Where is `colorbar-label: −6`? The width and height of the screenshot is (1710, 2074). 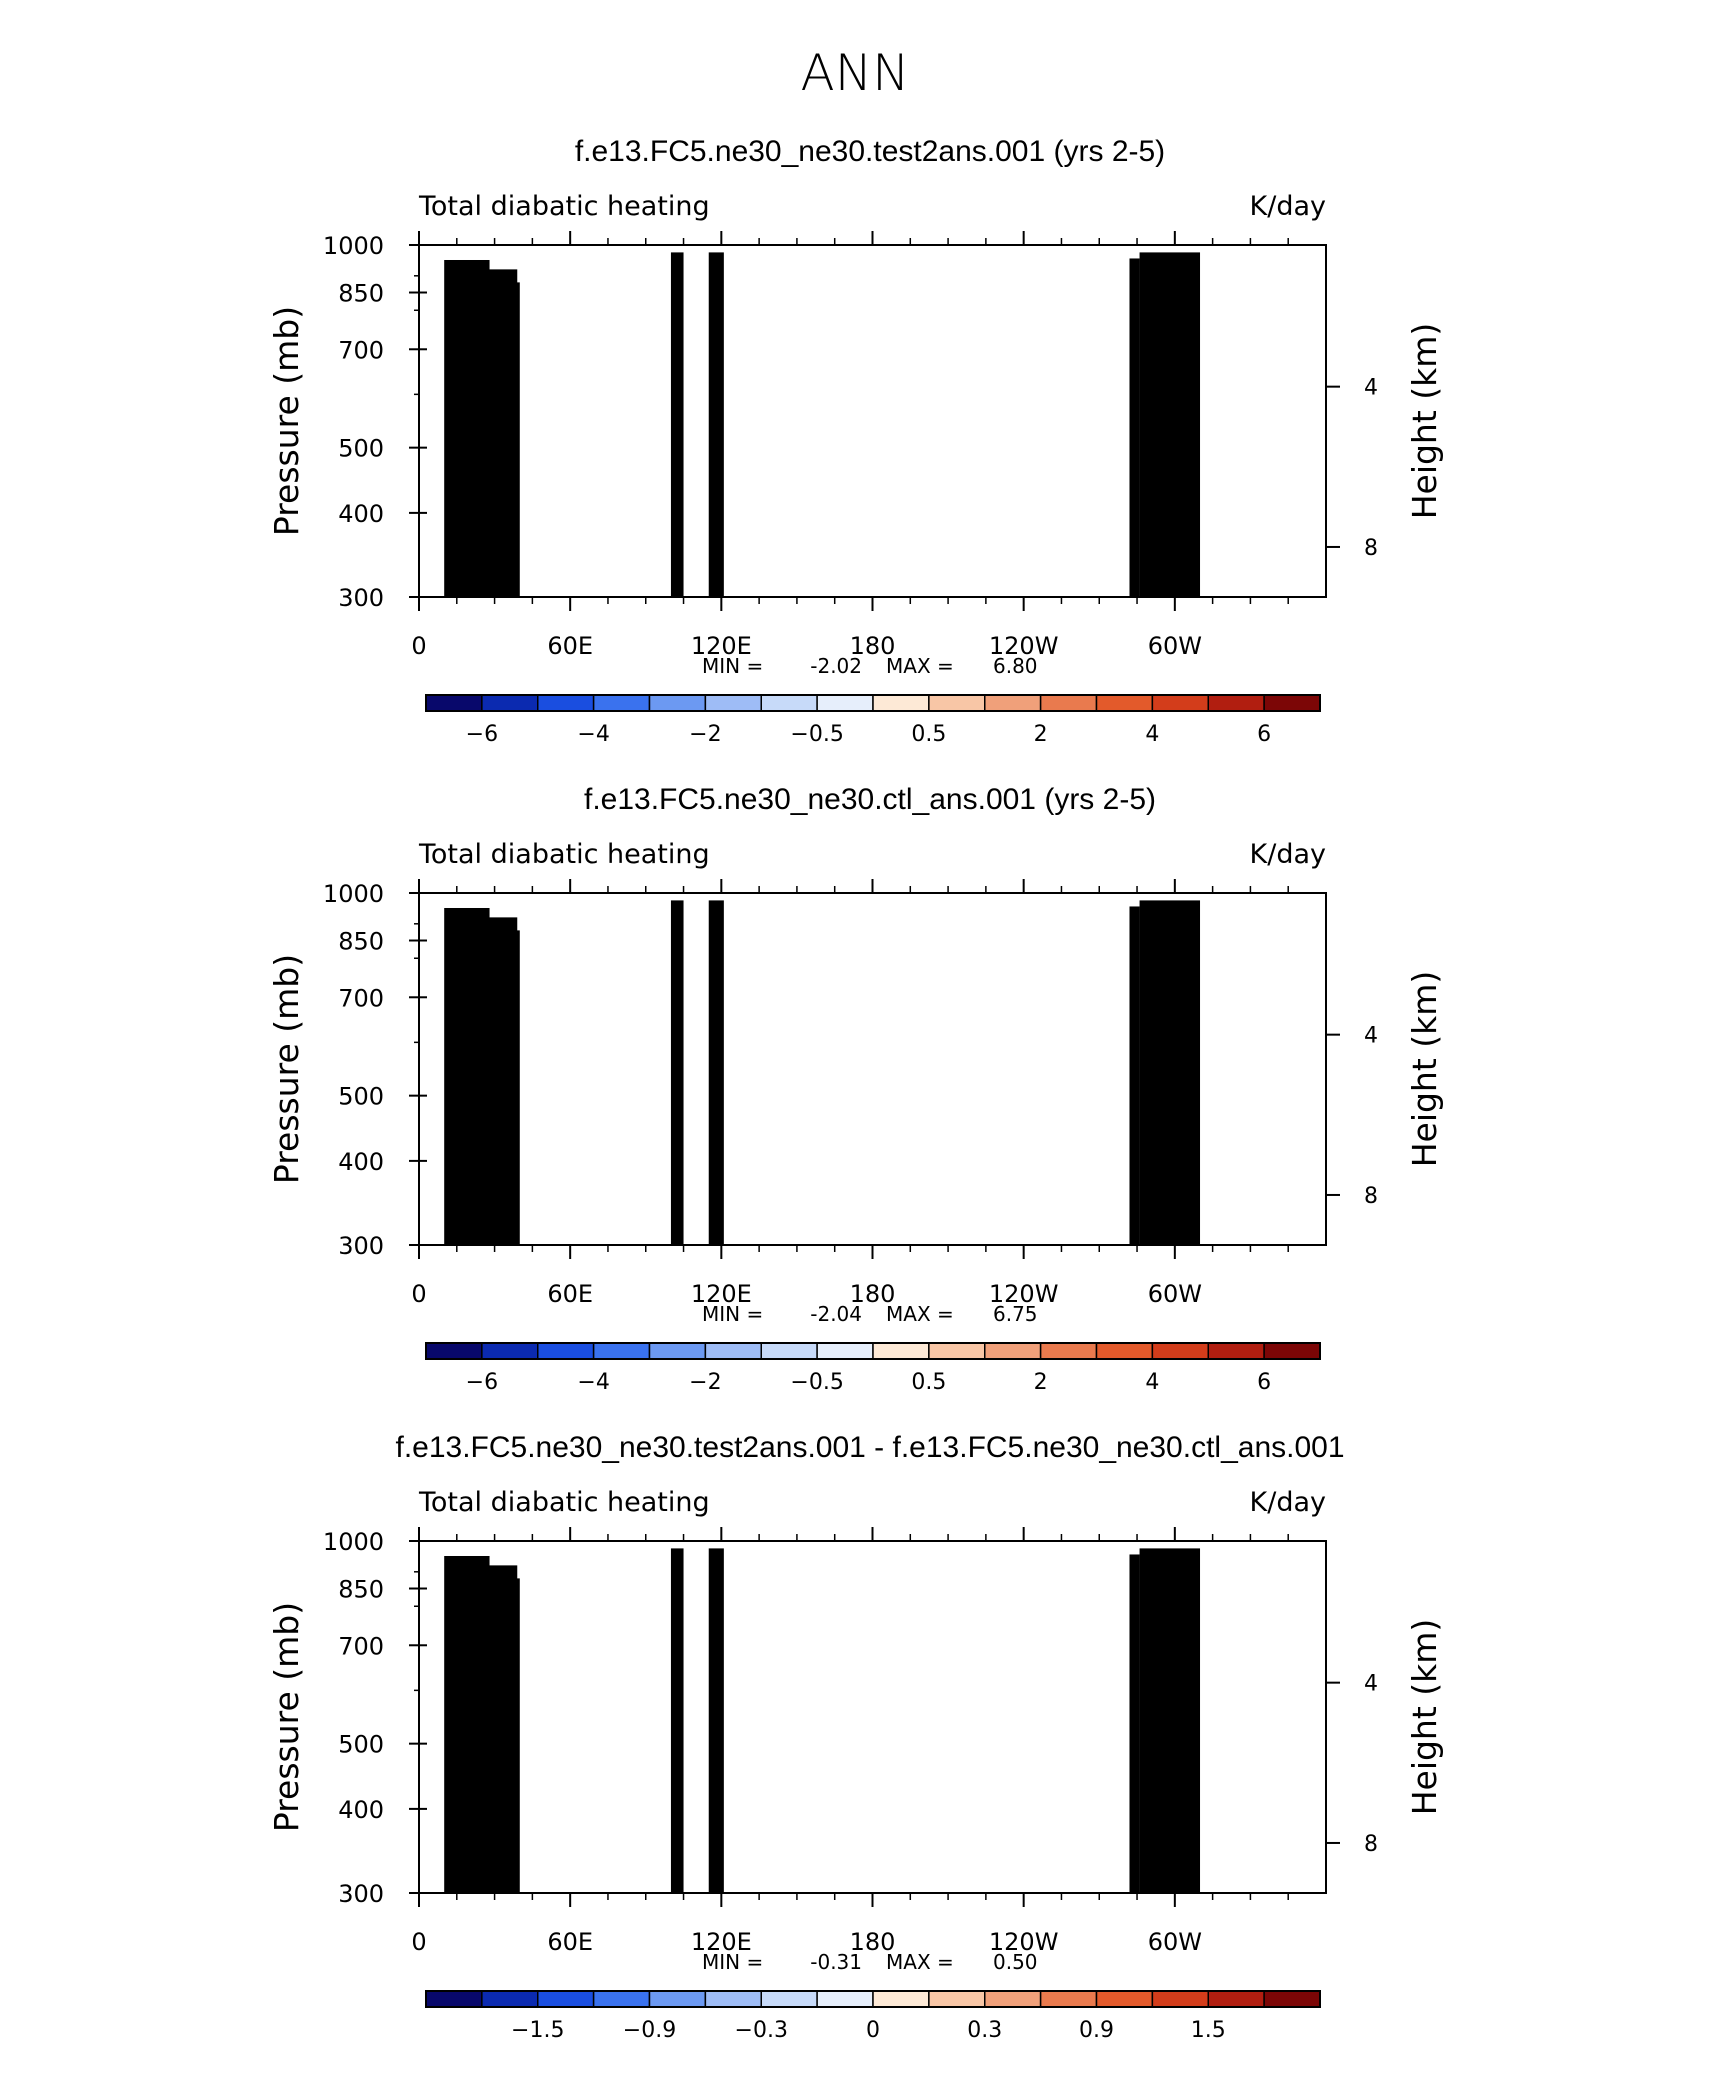
colorbar-label: −6 is located at coordinates (482, 734).